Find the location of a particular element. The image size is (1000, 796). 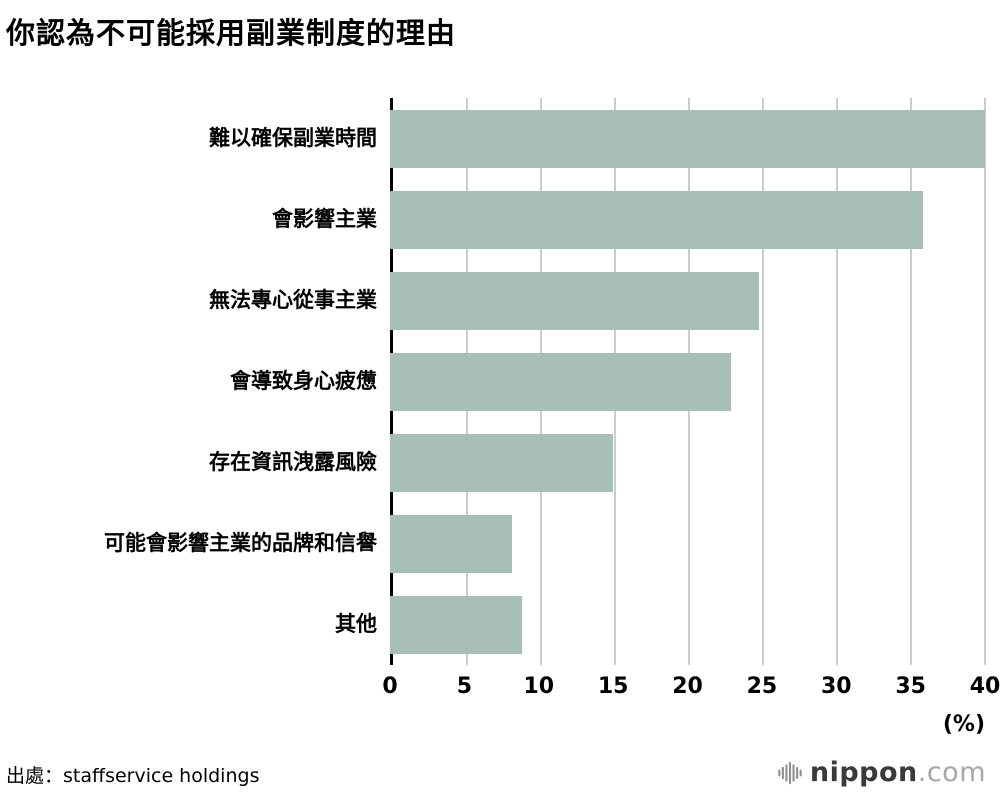

chart-row: 存在資訊洩露風險 is located at coordinates (500, 462).